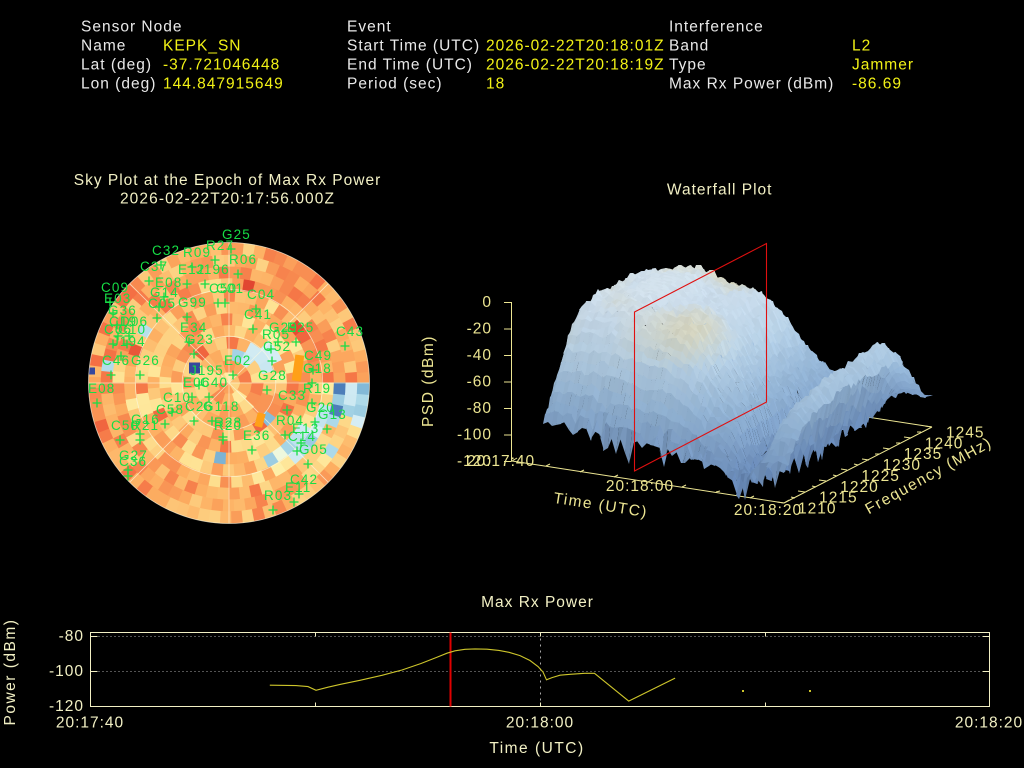 The height and width of the screenshot is (768, 1024). What do you see at coordinates (199, 406) in the screenshot?
I see `svg-text: C26` at bounding box center [199, 406].